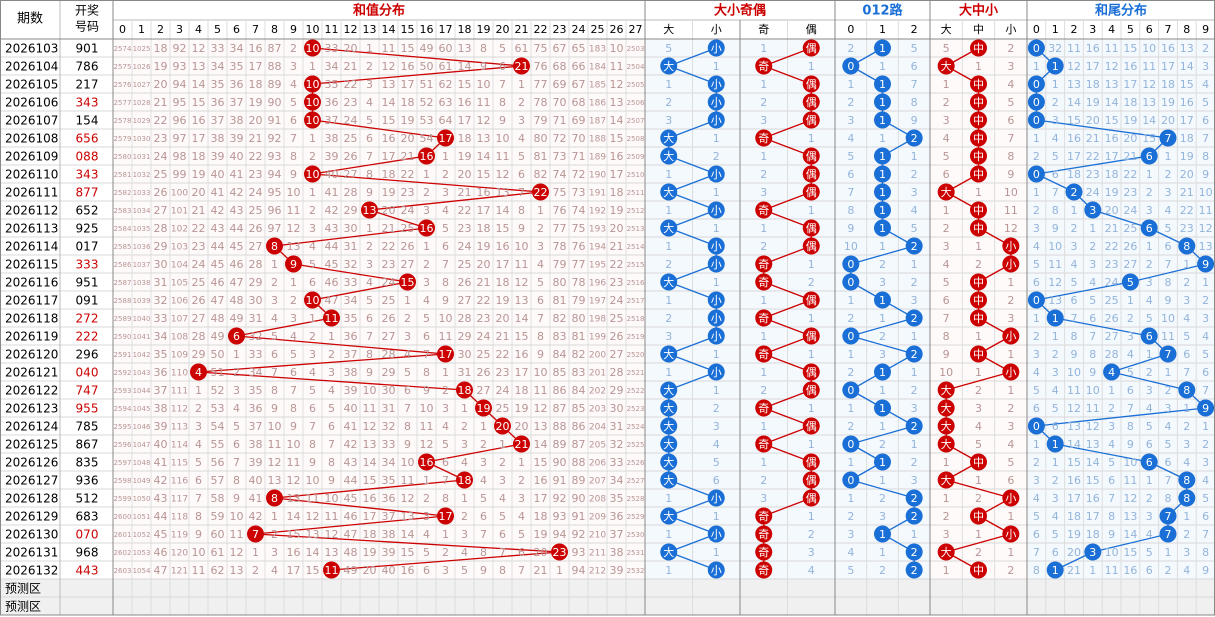 The width and height of the screenshot is (1215, 617). What do you see at coordinates (123, 247) in the screenshot?
I see `omission: 2585` at bounding box center [123, 247].